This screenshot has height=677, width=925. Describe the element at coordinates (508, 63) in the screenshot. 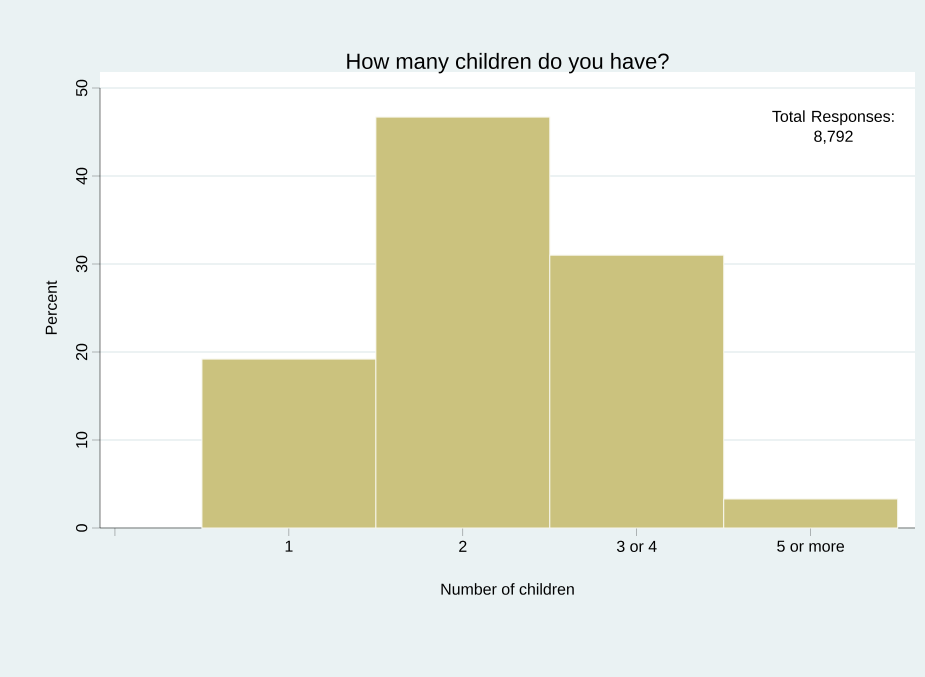

I see `chart-title: How many children do you have?` at that location.